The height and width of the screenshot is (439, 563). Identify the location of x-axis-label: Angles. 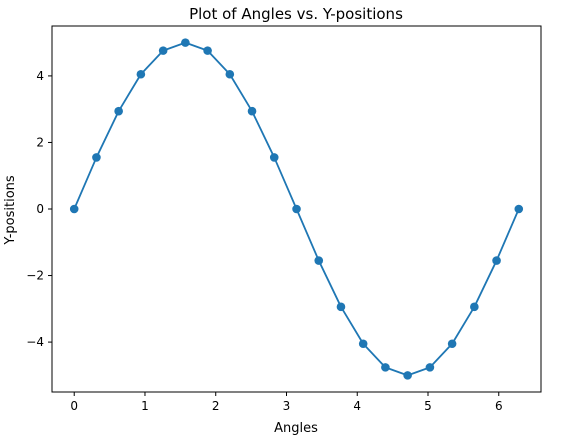
(296, 428).